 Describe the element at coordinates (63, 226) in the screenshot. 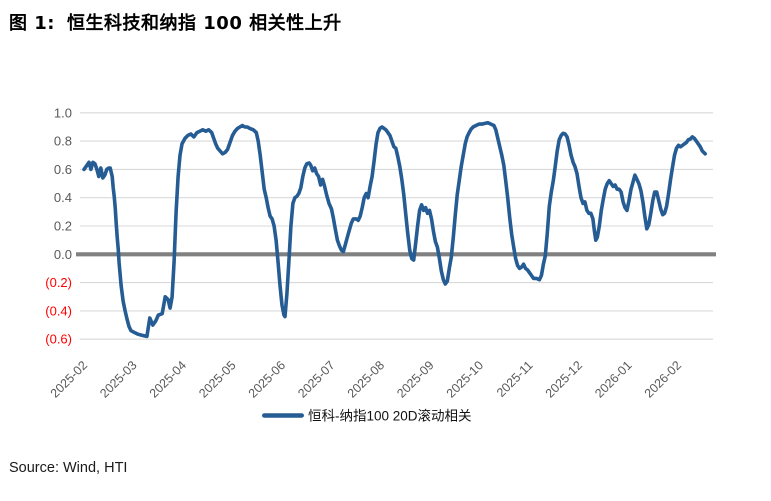

I see `y-tick-label: 0.2` at that location.